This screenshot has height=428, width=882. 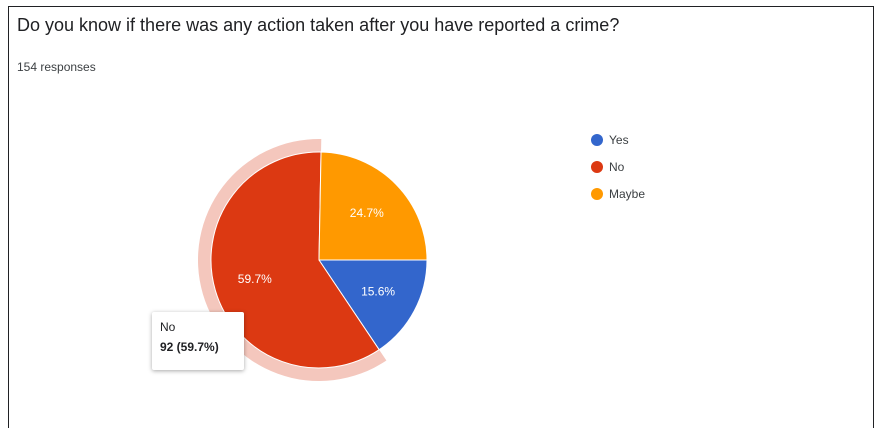 What do you see at coordinates (378, 292) in the screenshot?
I see `slice-label-yes: 15.6%` at bounding box center [378, 292].